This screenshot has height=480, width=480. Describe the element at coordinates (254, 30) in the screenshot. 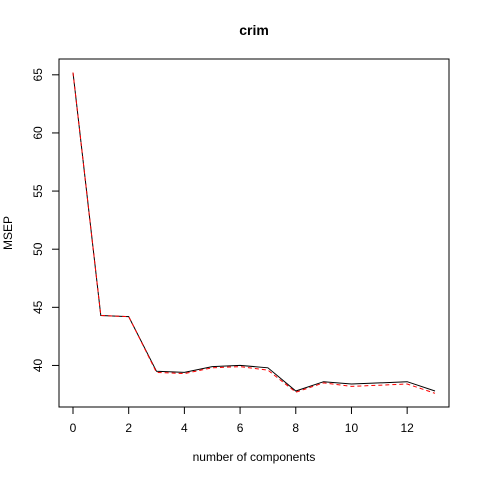

I see `chart-title: crim` at that location.